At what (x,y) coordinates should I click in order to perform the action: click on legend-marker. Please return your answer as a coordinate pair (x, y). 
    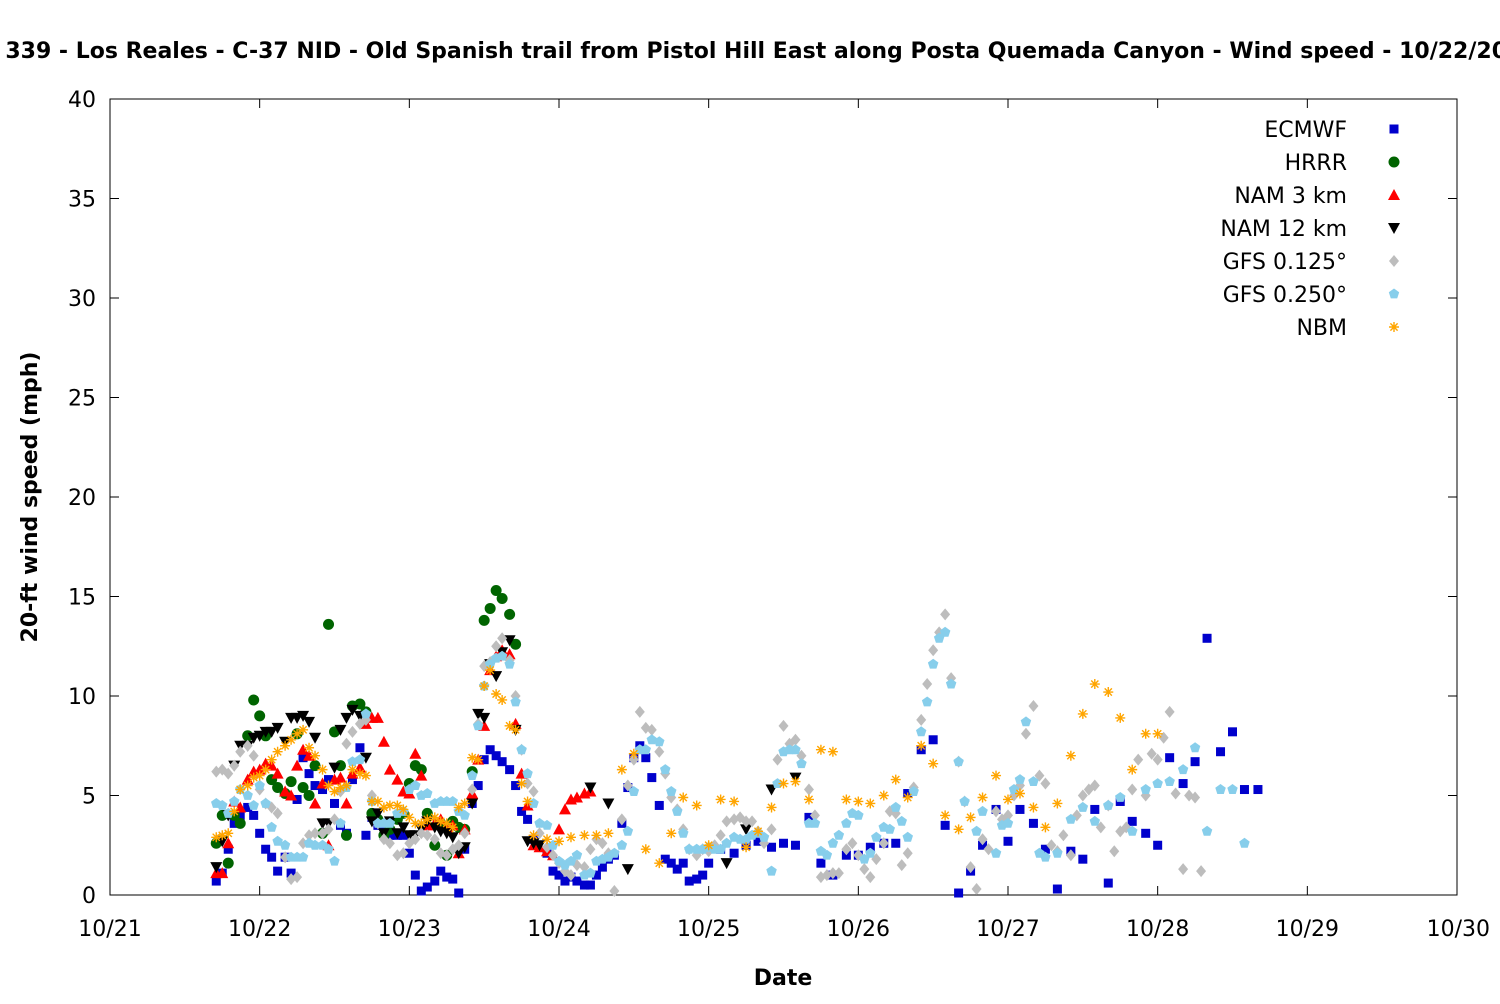
    Looking at the image, I should click on (1394, 194).